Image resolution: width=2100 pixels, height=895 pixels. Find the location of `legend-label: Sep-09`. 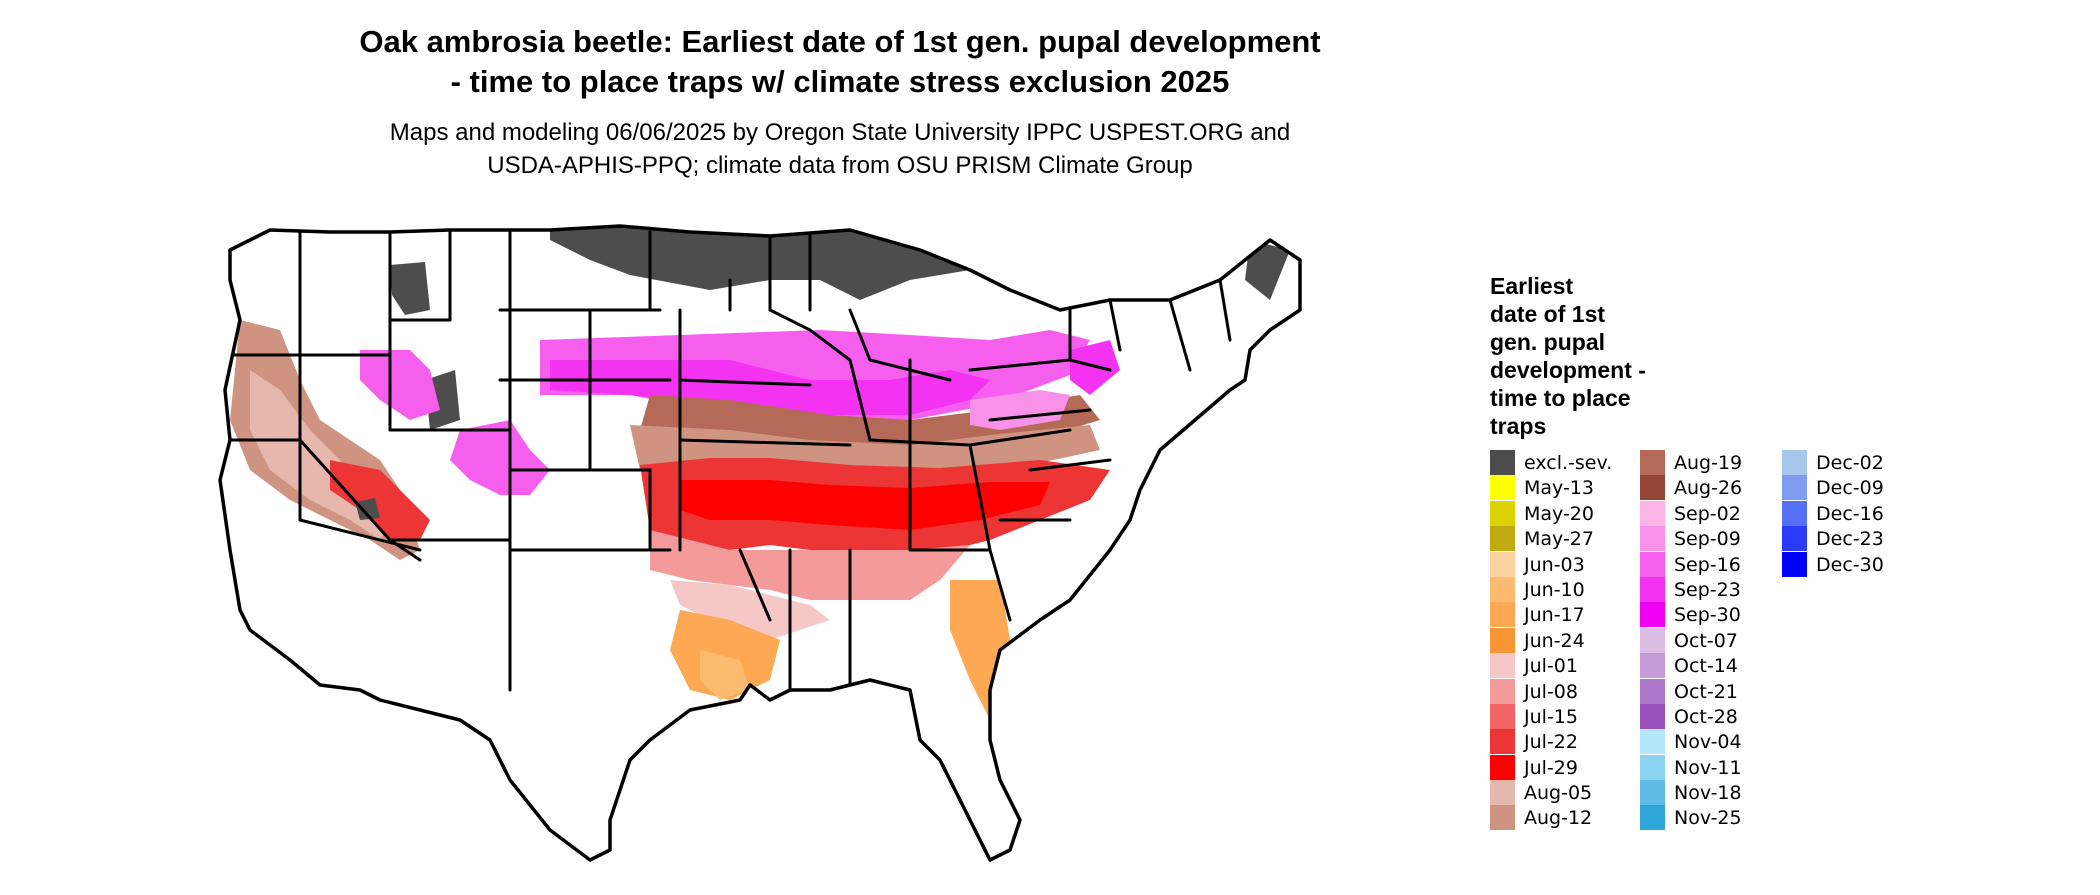

legend-label: Sep-09 is located at coordinates (1707, 539).